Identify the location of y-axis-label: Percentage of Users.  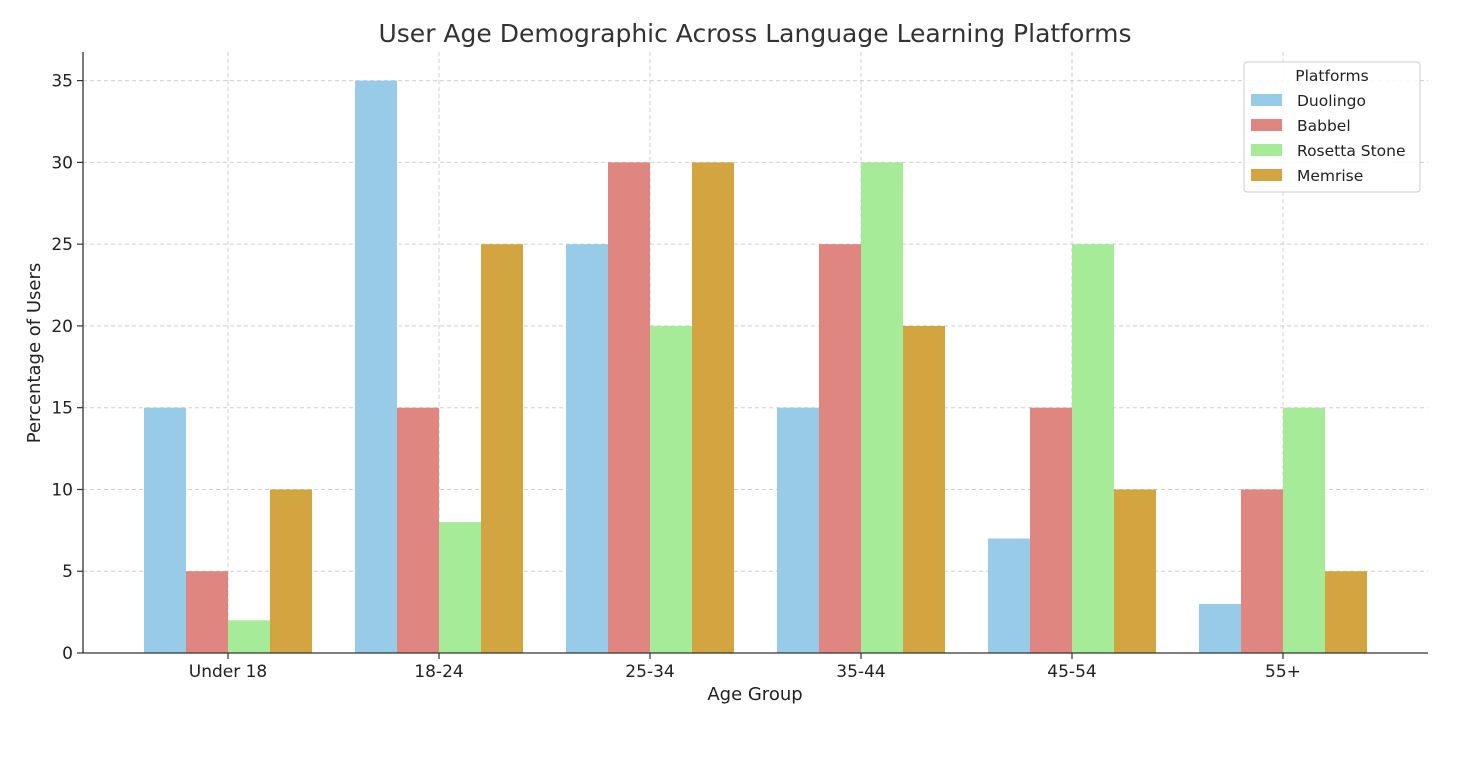
(34, 353).